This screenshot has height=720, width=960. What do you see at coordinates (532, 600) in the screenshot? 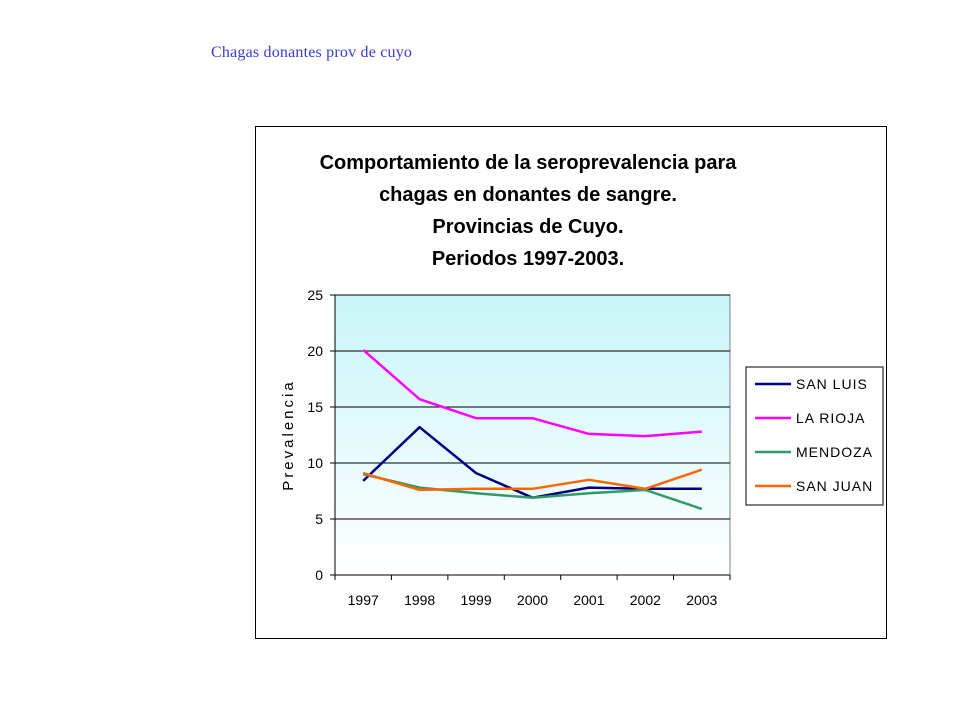
I see `x-tick-label: 2000` at bounding box center [532, 600].